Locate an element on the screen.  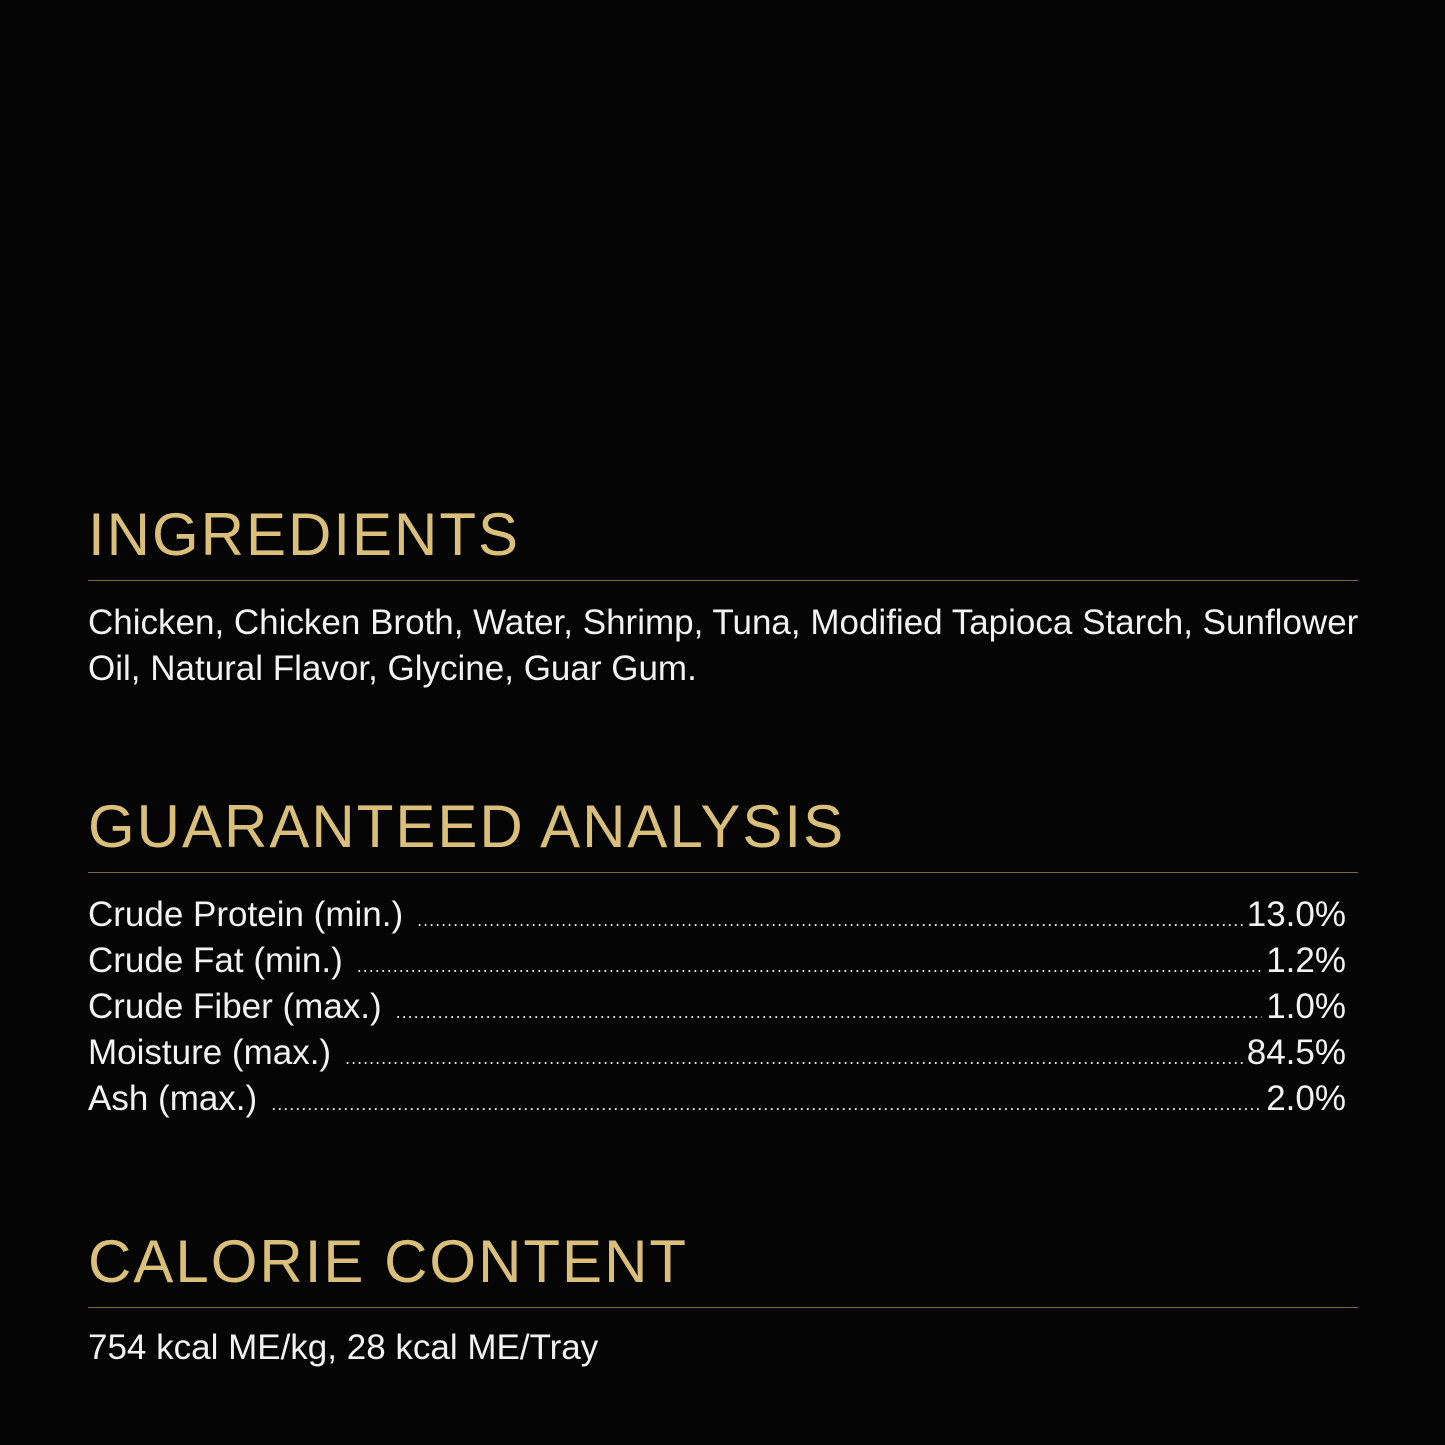
analysis-value: 1.0% is located at coordinates (1306, 1006).